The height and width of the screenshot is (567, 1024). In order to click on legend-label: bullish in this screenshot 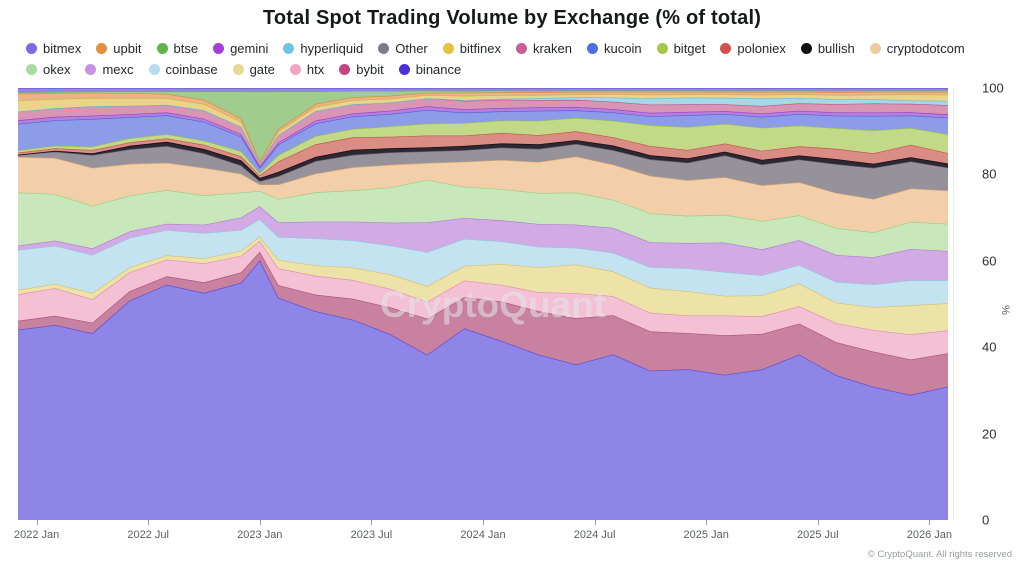, I will do `click(836, 48)`.